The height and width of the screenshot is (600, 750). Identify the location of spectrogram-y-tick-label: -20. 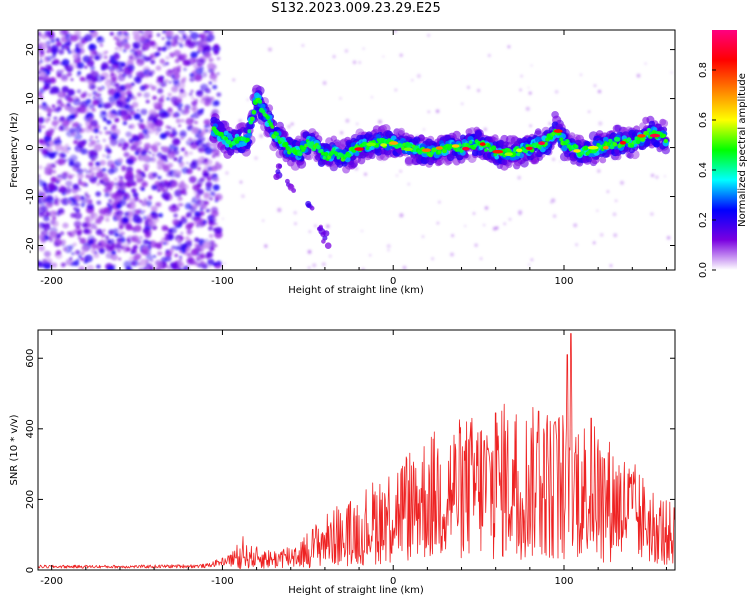
(30, 245).